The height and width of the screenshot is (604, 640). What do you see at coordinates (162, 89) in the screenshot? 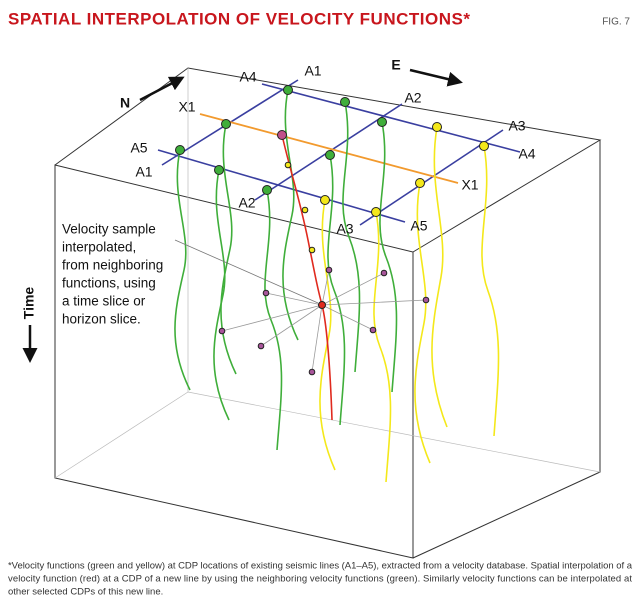
I see `north-arrow` at bounding box center [162, 89].